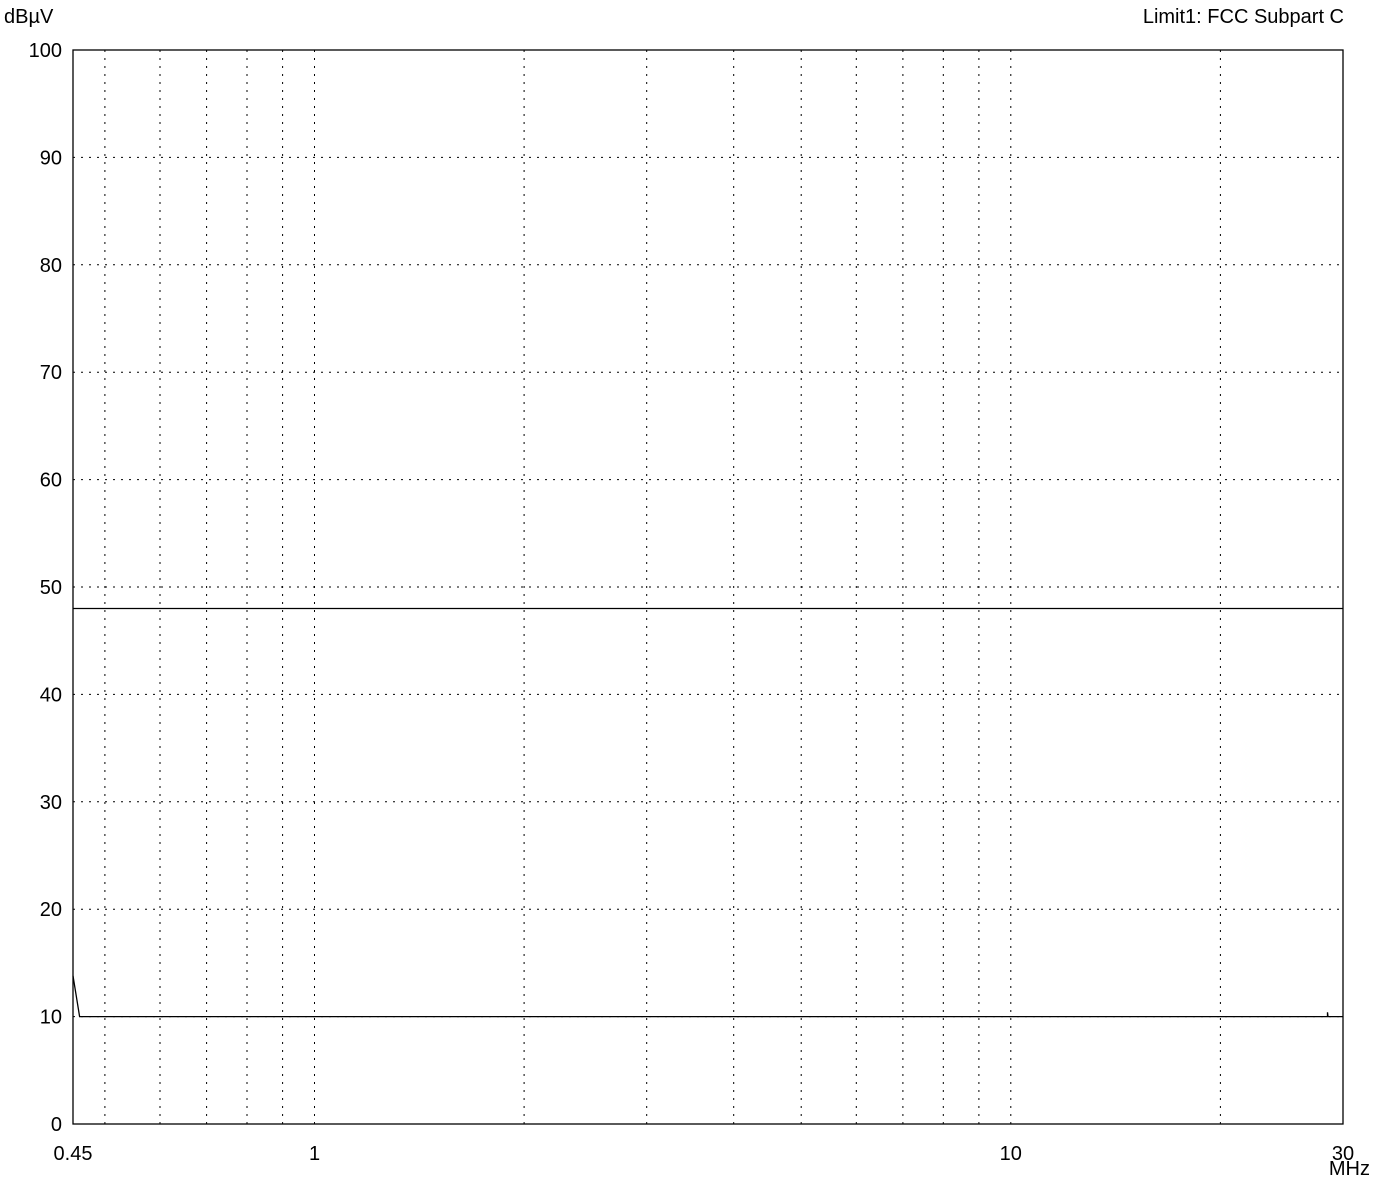  What do you see at coordinates (29, 17) in the screenshot?
I see `y-axis-label: dBµV` at bounding box center [29, 17].